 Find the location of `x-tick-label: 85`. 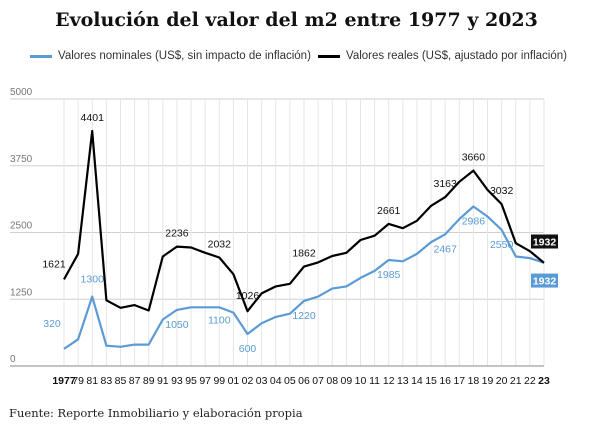

x-tick-label: 85 is located at coordinates (121, 381).